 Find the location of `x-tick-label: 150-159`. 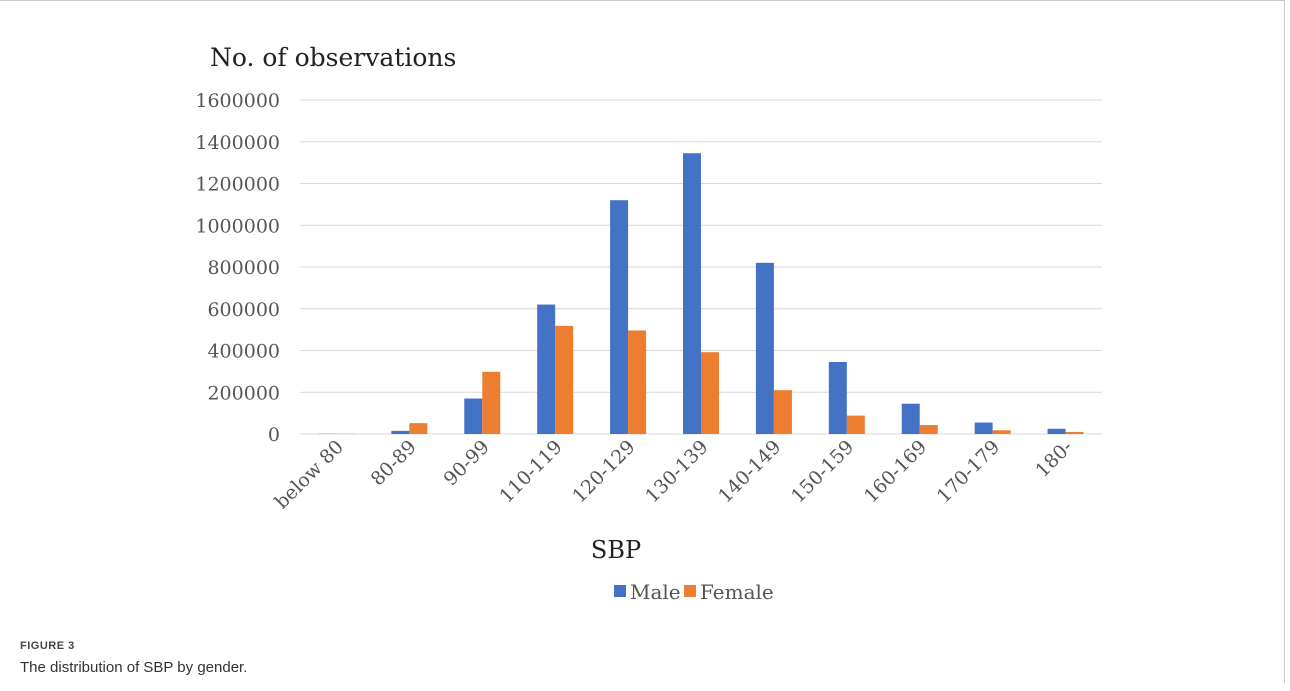

x-tick-label: 150-159 is located at coordinates (822, 471).